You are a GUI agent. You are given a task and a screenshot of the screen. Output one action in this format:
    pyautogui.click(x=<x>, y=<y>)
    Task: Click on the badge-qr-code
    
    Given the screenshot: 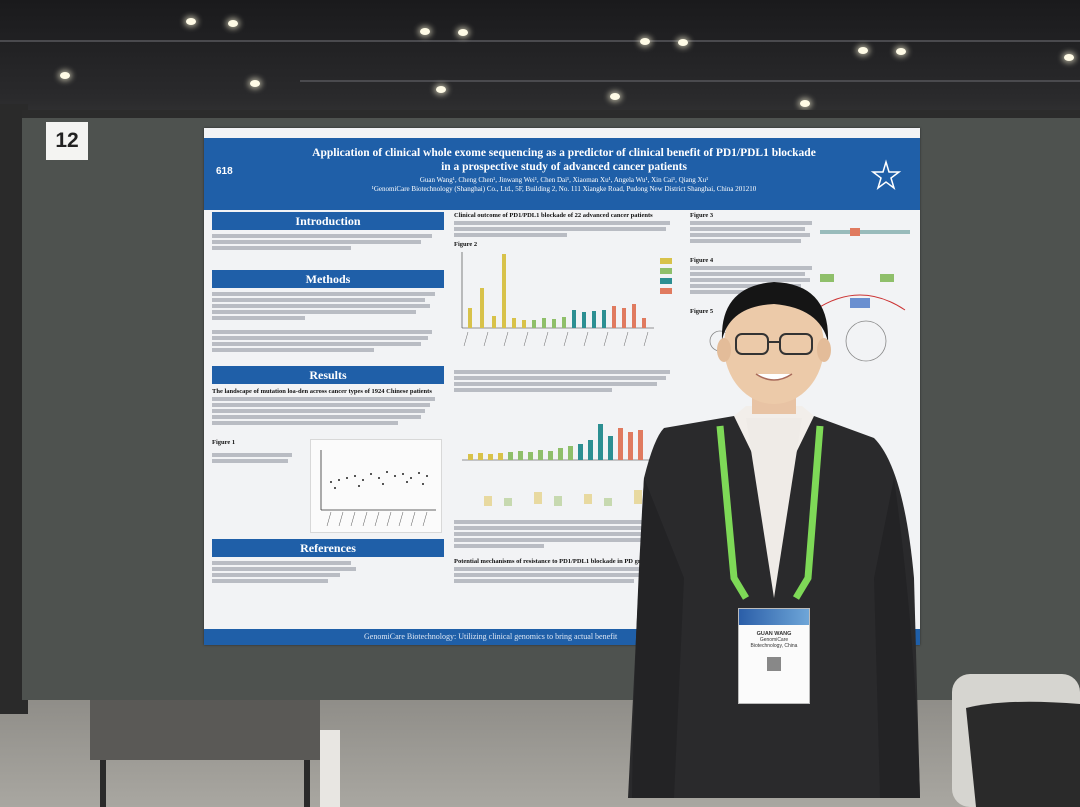 What is the action you would take?
    pyautogui.click(x=774, y=664)
    